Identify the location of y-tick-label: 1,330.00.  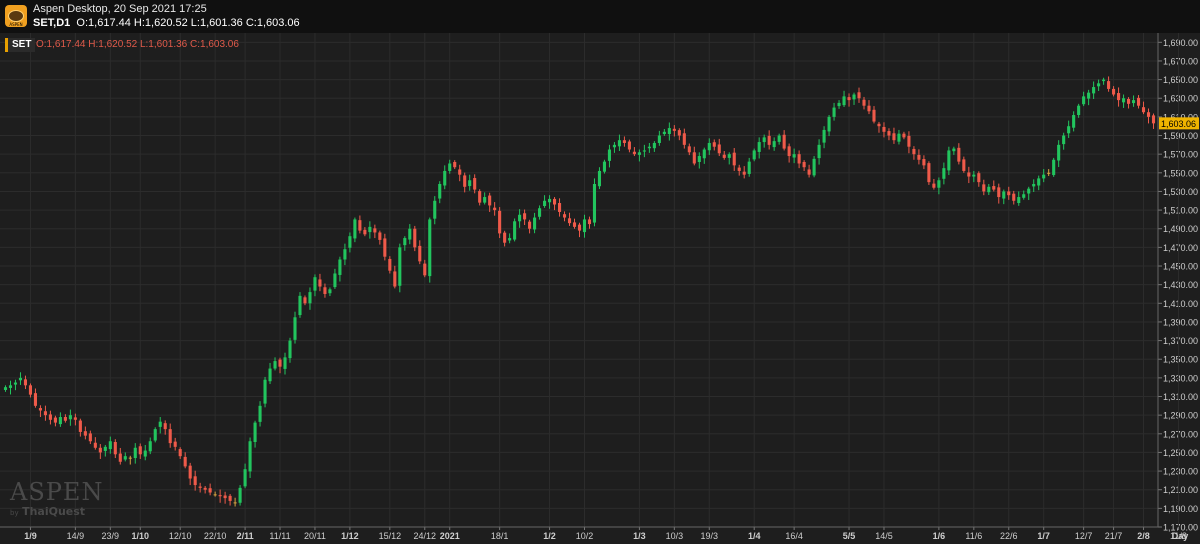
(1180, 378).